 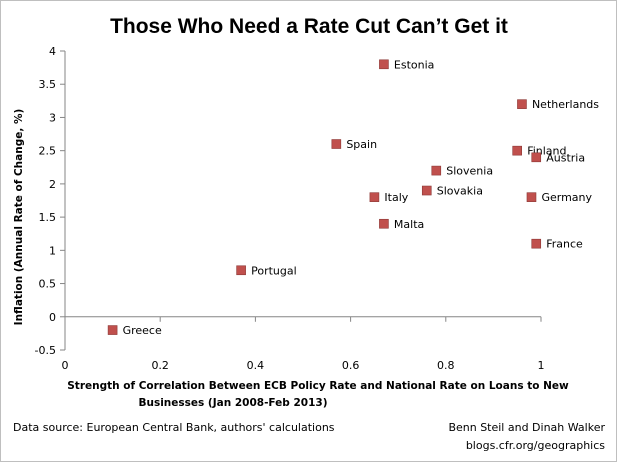 What do you see at coordinates (160, 365) in the screenshot?
I see `x-tick-label: 0.2` at bounding box center [160, 365].